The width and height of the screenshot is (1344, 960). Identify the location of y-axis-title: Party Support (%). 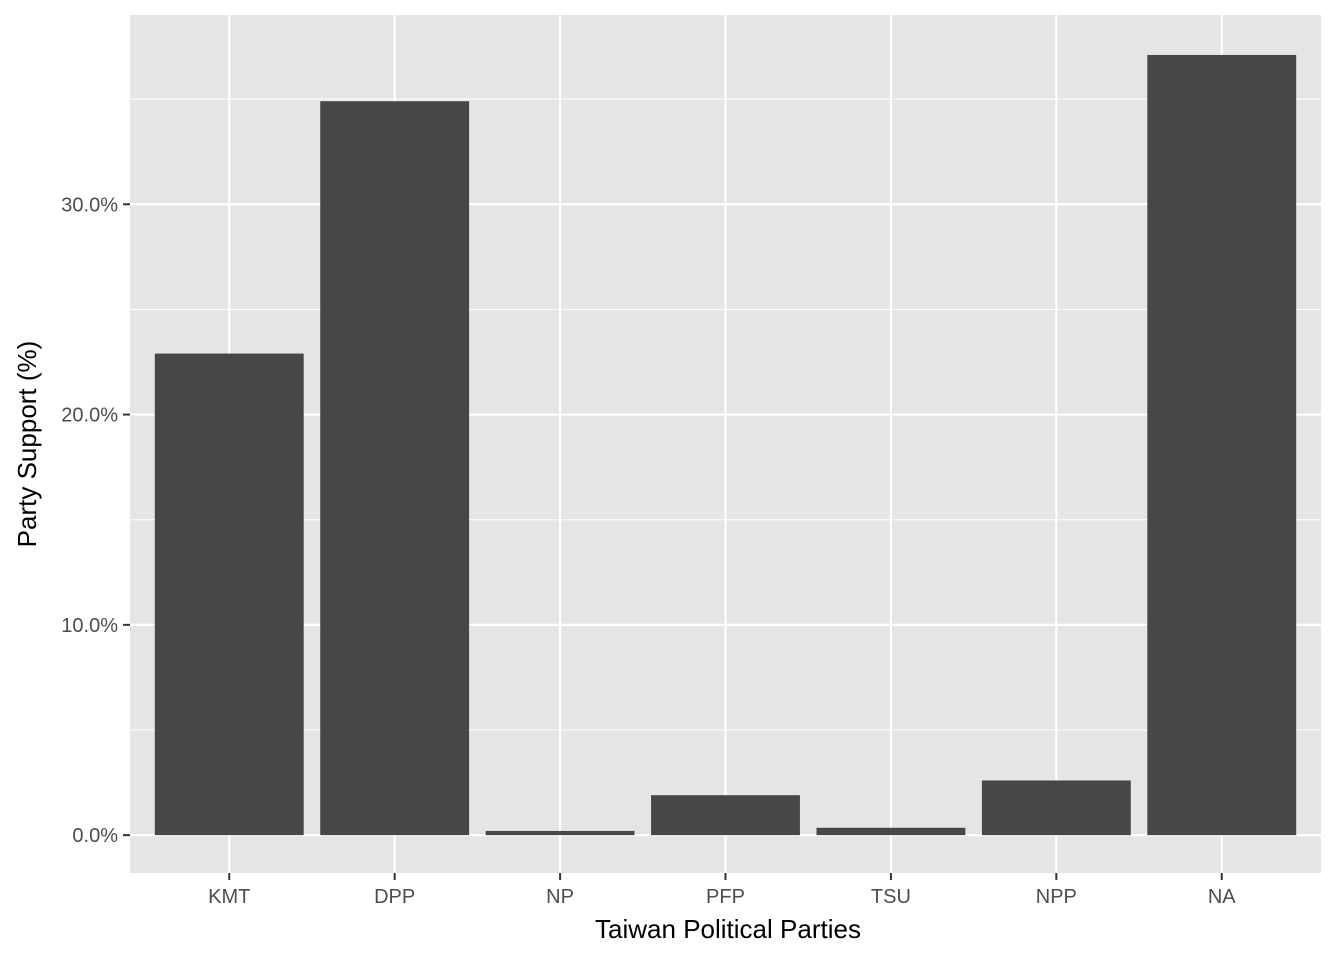
(27, 444).